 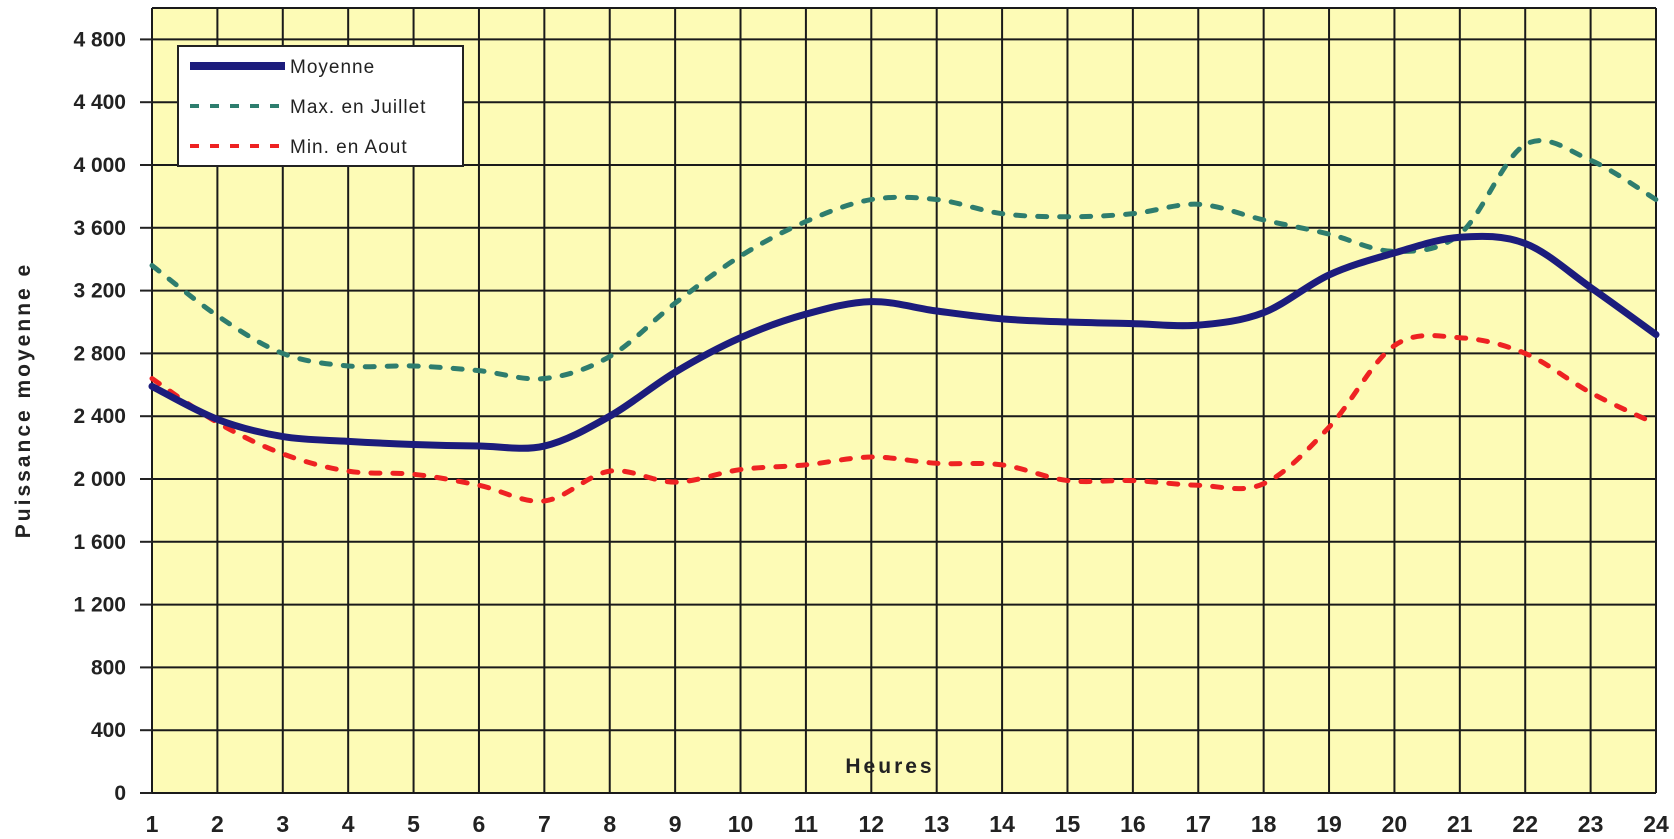 I want to click on x-tick-label: 7, so click(x=544, y=824).